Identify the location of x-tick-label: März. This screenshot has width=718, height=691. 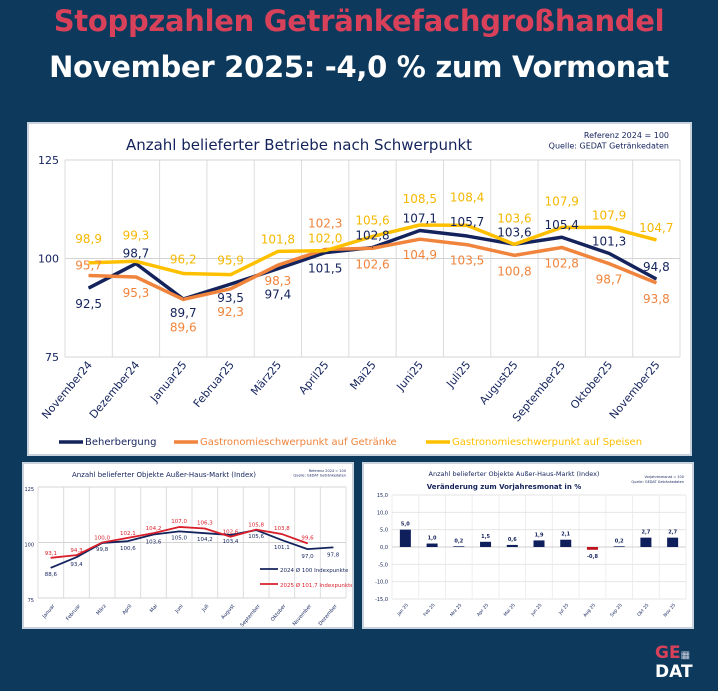
(101, 609).